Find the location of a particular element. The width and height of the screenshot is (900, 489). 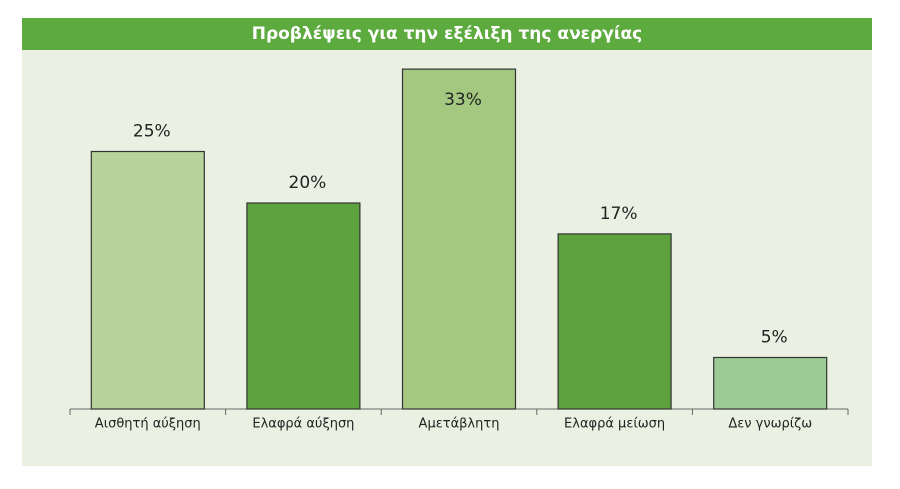

value-label: 5% is located at coordinates (774, 338).